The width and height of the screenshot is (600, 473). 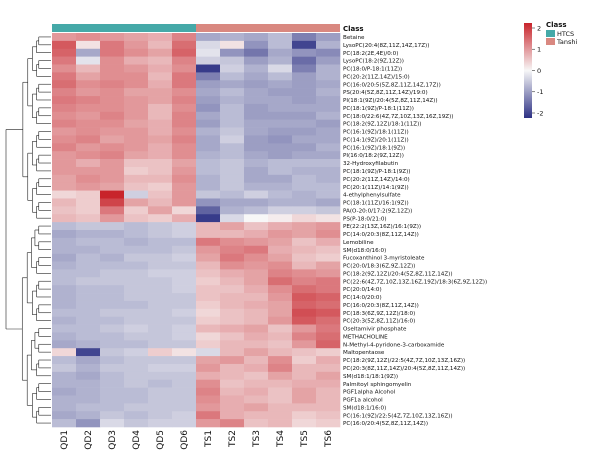 What do you see at coordinates (398, 274) in the screenshot?
I see `row-label: PC(18:2(9Z,12Z)/20:4(5Z,8Z,11Z,14Z))` at bounding box center [398, 274].